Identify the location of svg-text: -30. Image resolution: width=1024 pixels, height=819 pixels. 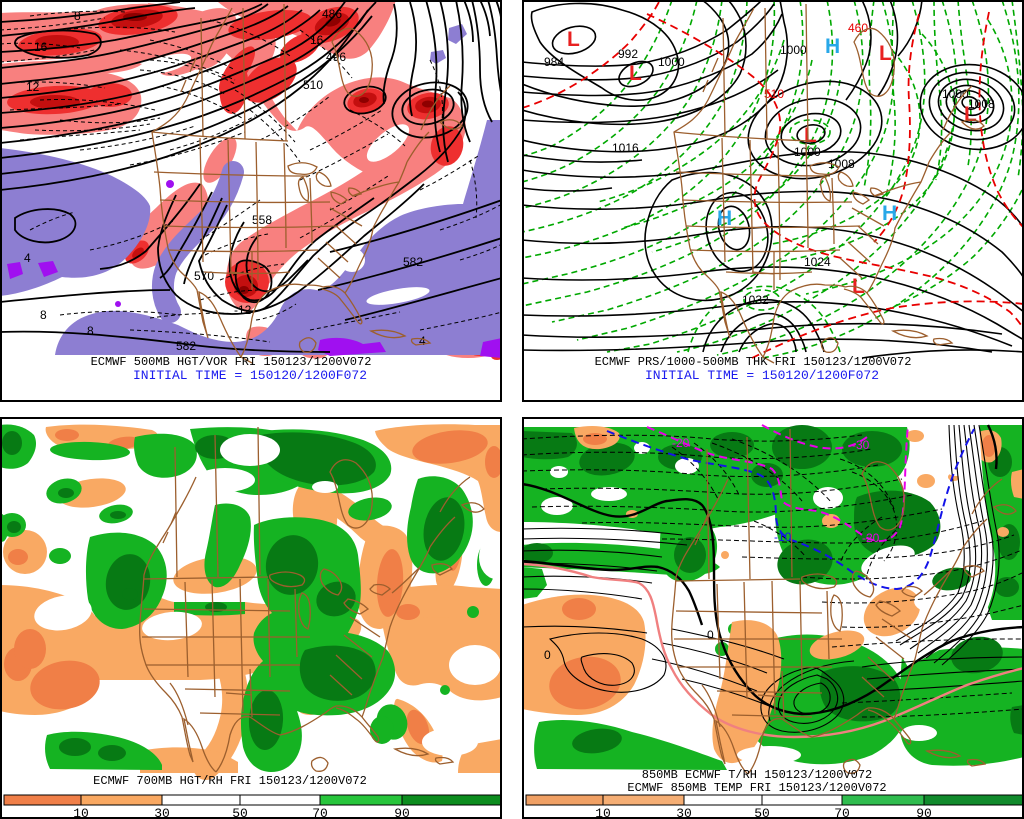
(861, 445).